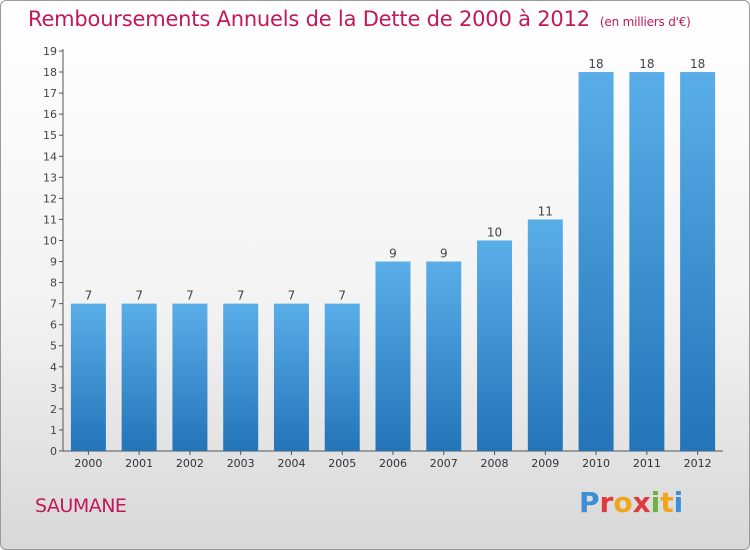 Image resolution: width=750 pixels, height=550 pixels. Describe the element at coordinates (393, 463) in the screenshot. I see `x-tick-label: 2006` at that location.